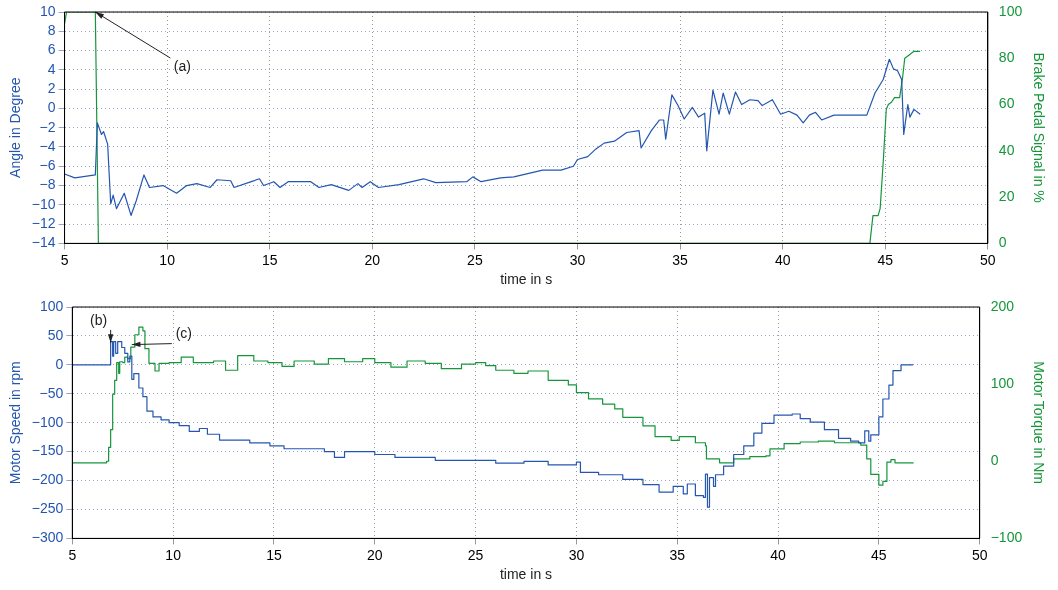 This screenshot has width=1058, height=590. I want to click on annotation: (c), so click(183, 333).